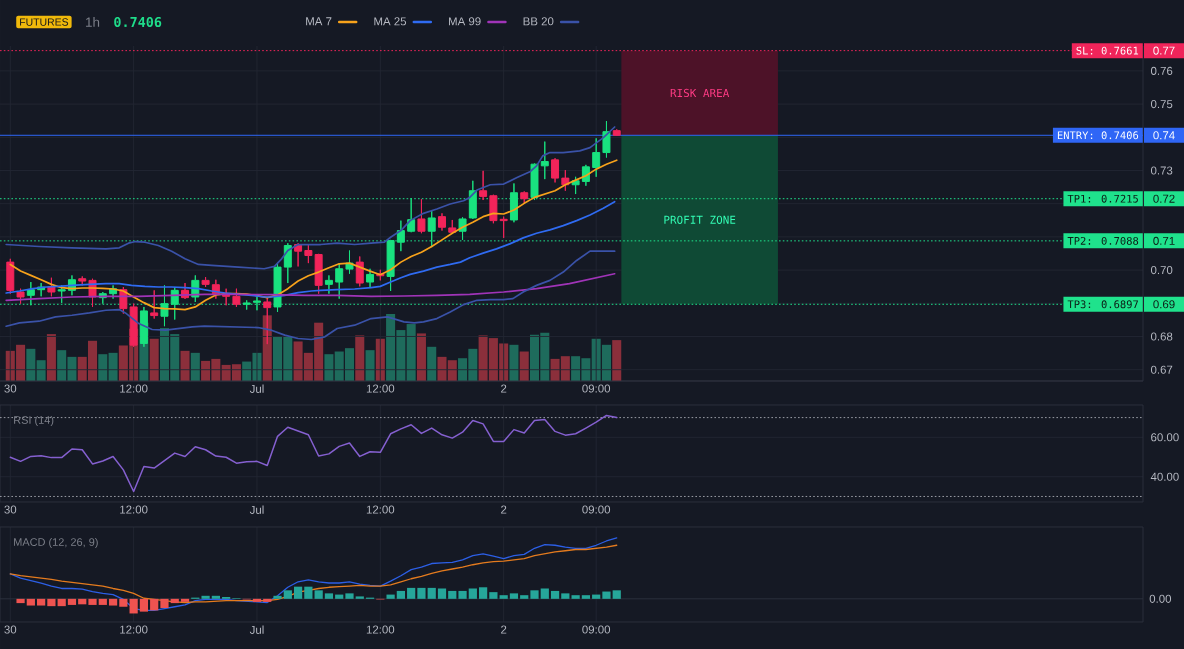 The height and width of the screenshot is (649, 1184). I want to click on x-tick-label: 2, so click(504, 629).